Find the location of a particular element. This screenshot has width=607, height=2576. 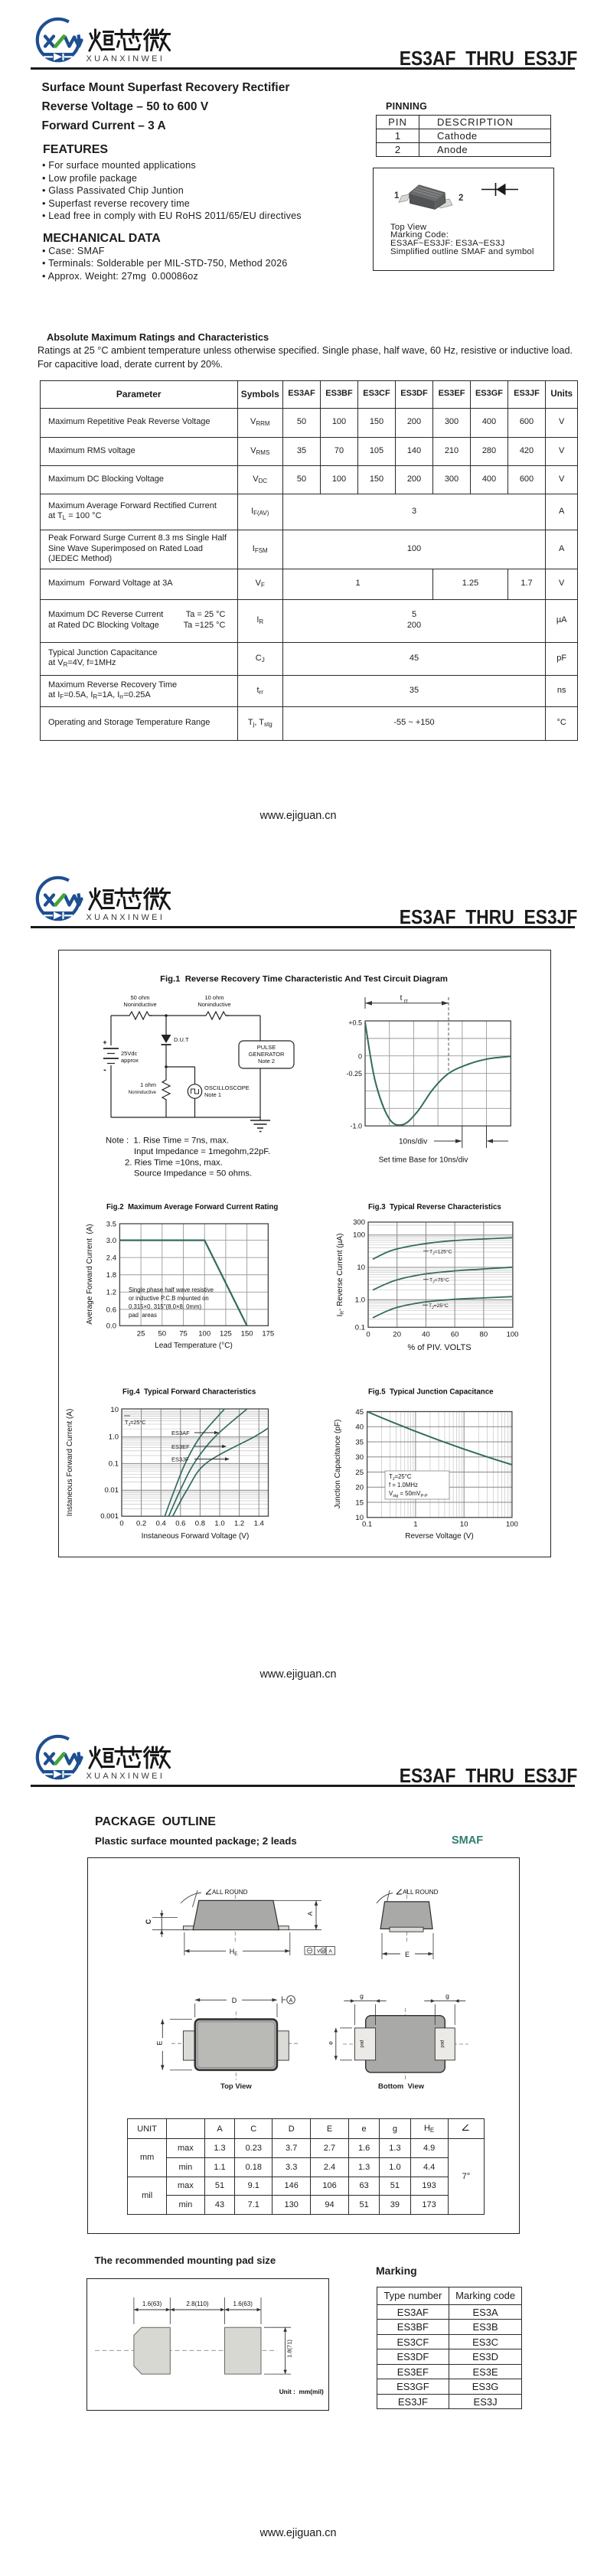

svg-text: Note 1 is located at coordinates (213, 1094).